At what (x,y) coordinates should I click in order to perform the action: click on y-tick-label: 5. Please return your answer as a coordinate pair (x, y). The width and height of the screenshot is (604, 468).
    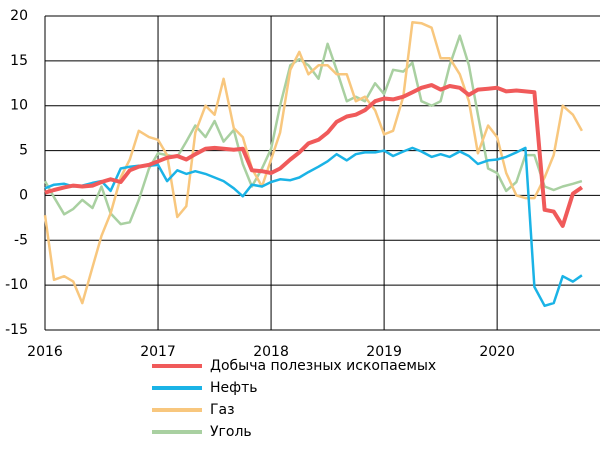
    Looking at the image, I should click on (23, 151).